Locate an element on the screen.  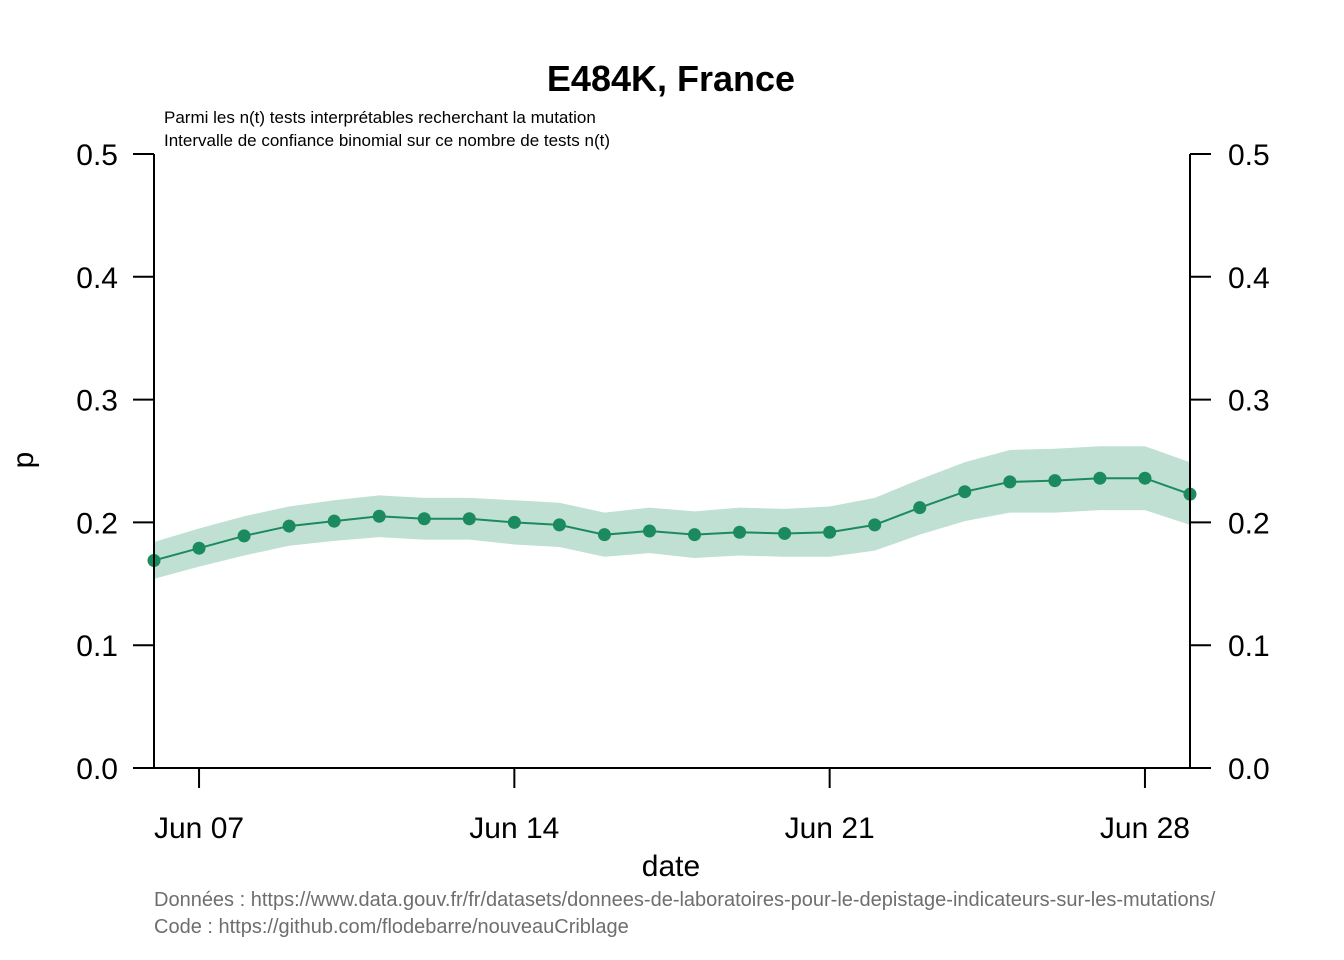
confidence-band is located at coordinates (672, 512).